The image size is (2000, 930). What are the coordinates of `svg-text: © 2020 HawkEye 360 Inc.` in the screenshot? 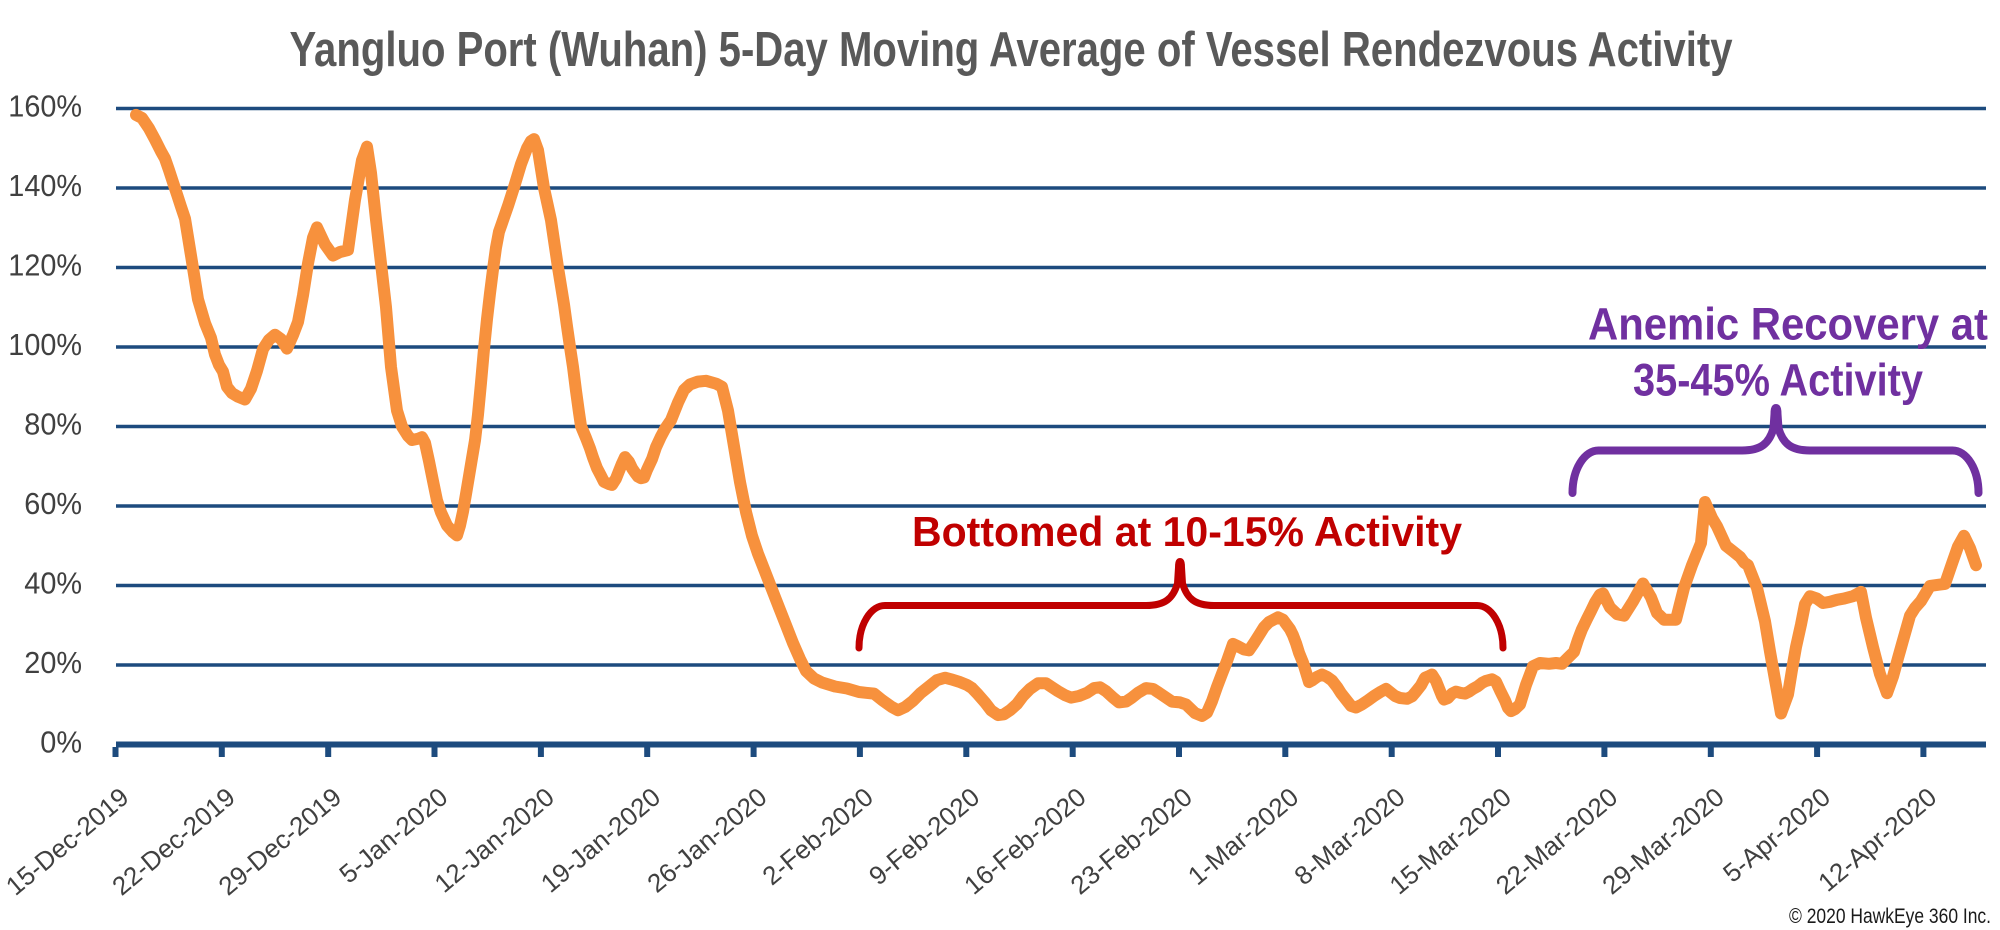 It's located at (1890, 916).